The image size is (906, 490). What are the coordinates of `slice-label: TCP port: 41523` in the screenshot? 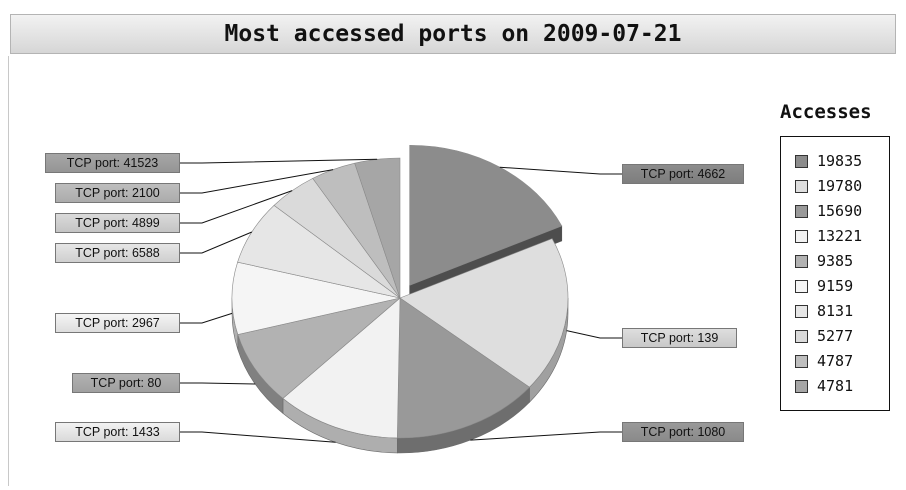 It's located at (112, 163).